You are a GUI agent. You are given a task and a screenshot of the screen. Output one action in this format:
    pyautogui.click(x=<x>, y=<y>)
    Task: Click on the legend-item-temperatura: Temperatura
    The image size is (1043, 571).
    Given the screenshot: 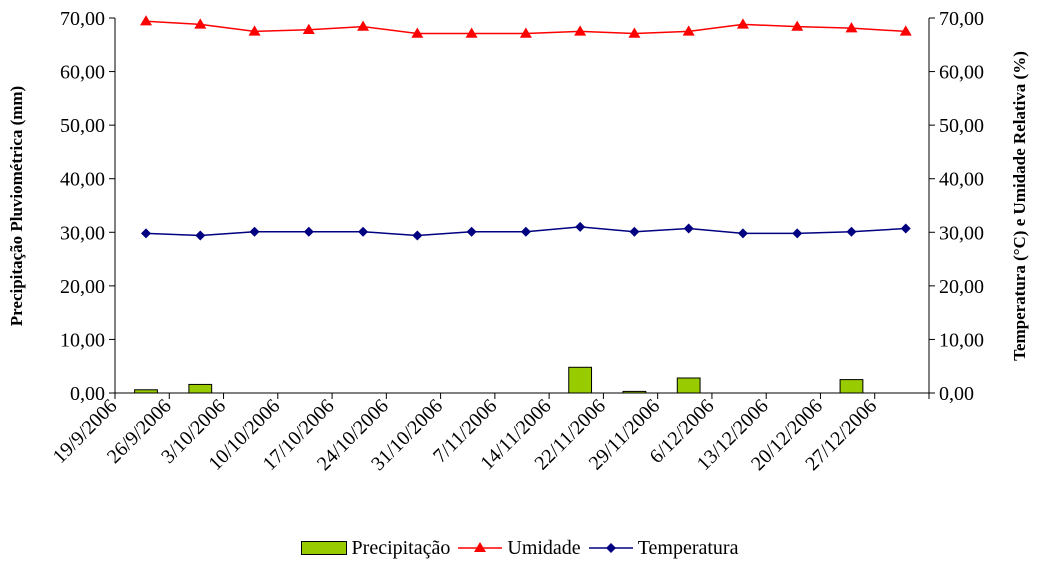 What is the action you would take?
    pyautogui.click(x=665, y=548)
    